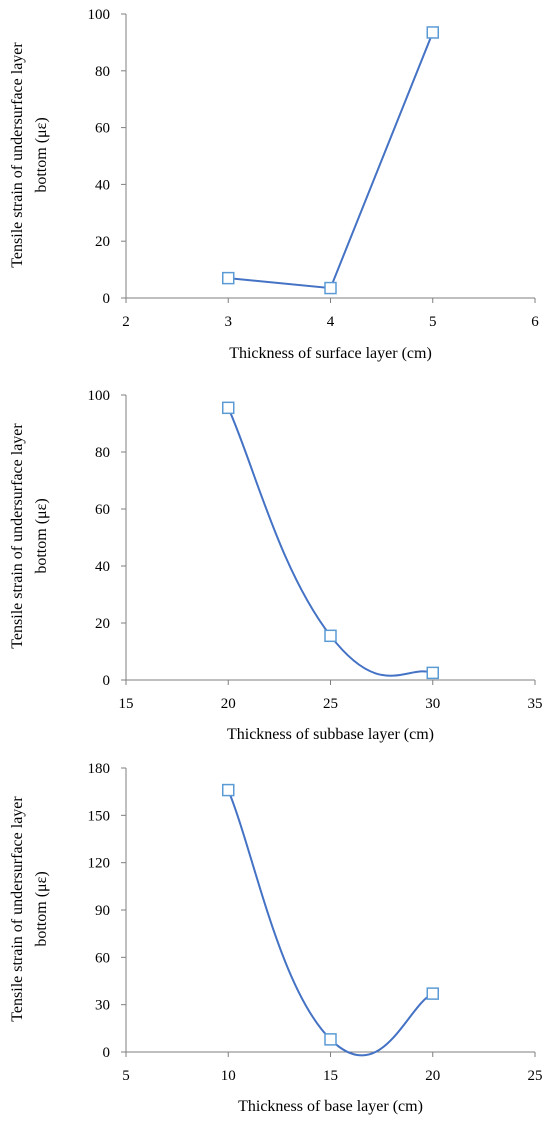 Image resolution: width=550 pixels, height=1121 pixels. Describe the element at coordinates (102, 1006) in the screenshot. I see `y-tick-label: 30` at that location.